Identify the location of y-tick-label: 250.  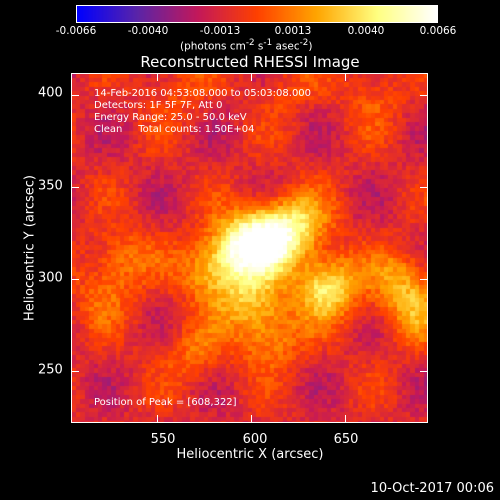
(50, 370).